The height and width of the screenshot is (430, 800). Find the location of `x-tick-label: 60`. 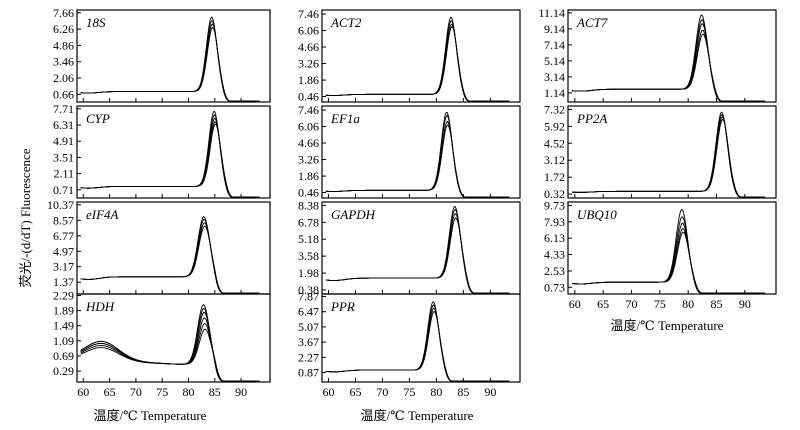

x-tick-label: 60 is located at coordinates (575, 304).